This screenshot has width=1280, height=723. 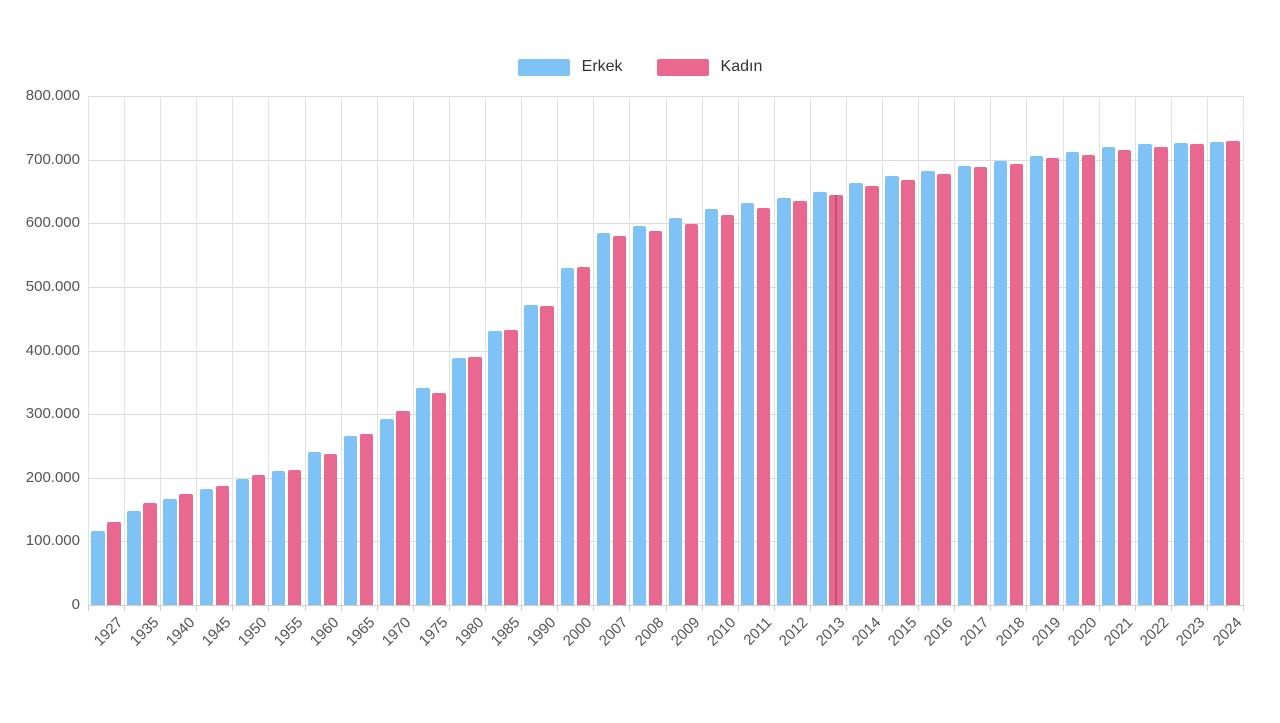 What do you see at coordinates (964, 385) in the screenshot?
I see `bar-erkek-2017` at bounding box center [964, 385].